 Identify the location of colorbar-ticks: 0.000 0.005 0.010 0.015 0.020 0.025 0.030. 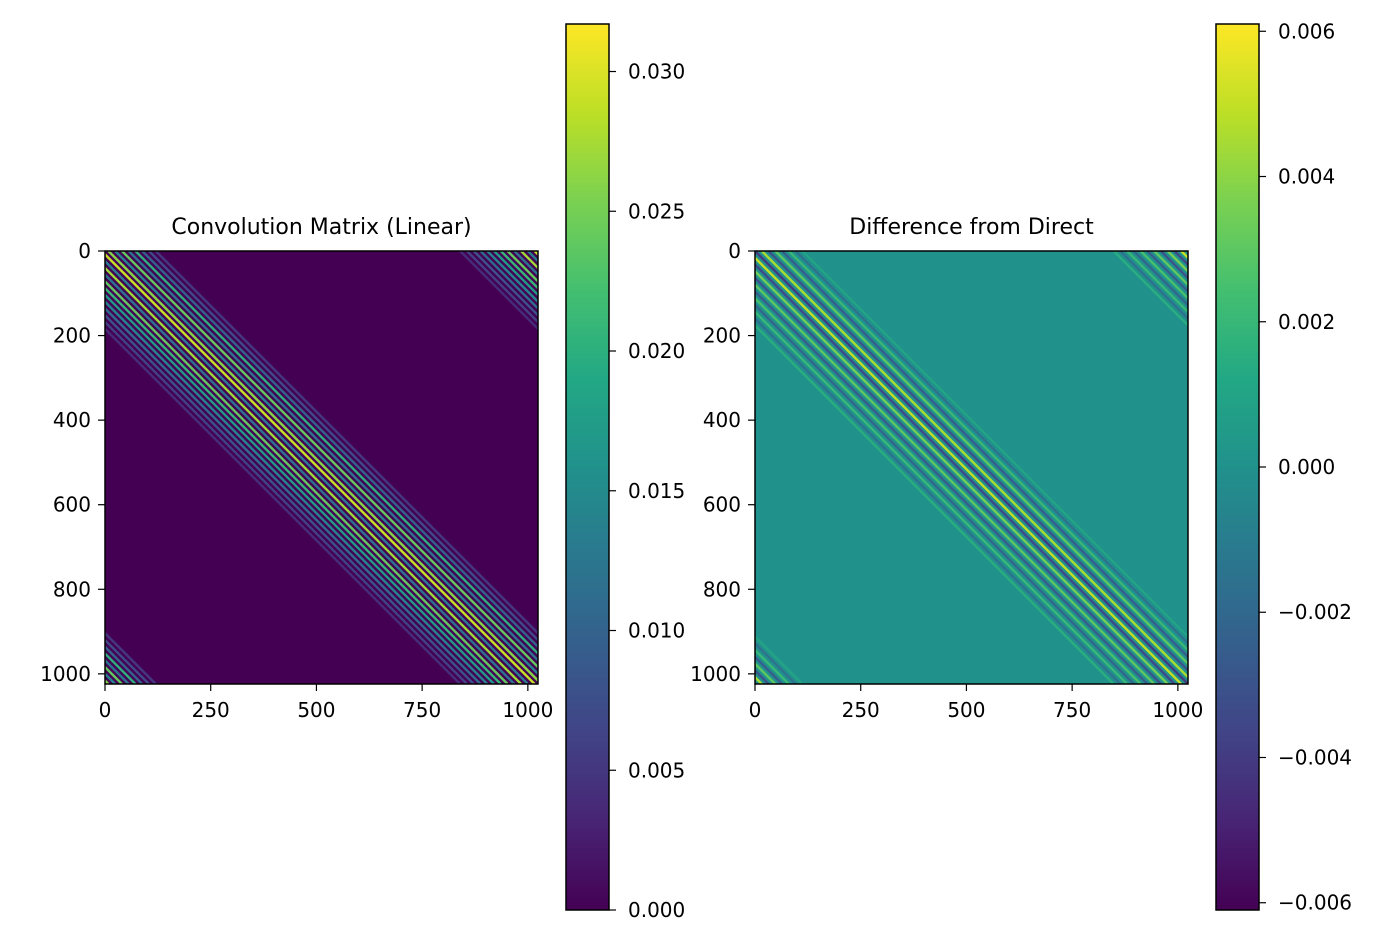
(647, 491).